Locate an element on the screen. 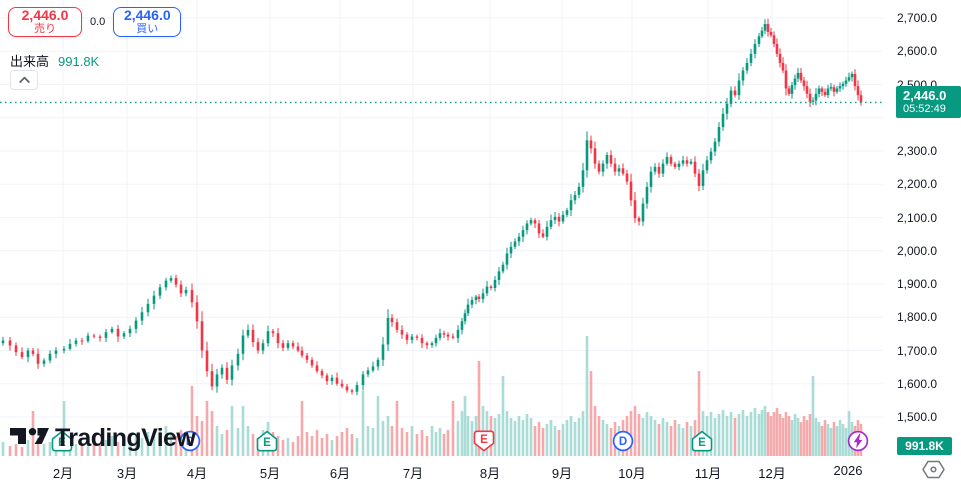 This screenshot has width=961, height=485. last-price-badge: 2,446.0 05:52:49 is located at coordinates (928, 101).